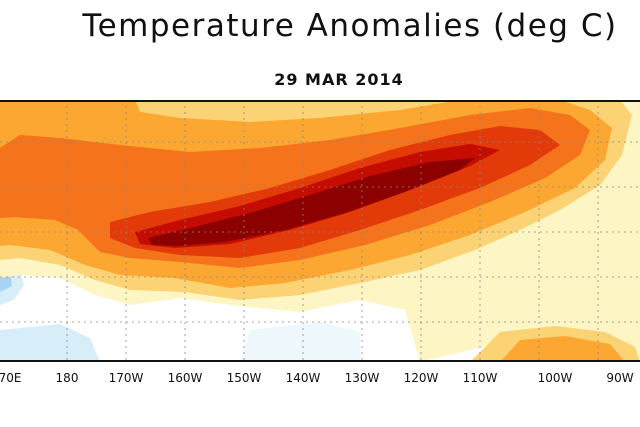 The width and height of the screenshot is (640, 427). I want to click on cool-patch-bottom-mid, so click(300, 342).